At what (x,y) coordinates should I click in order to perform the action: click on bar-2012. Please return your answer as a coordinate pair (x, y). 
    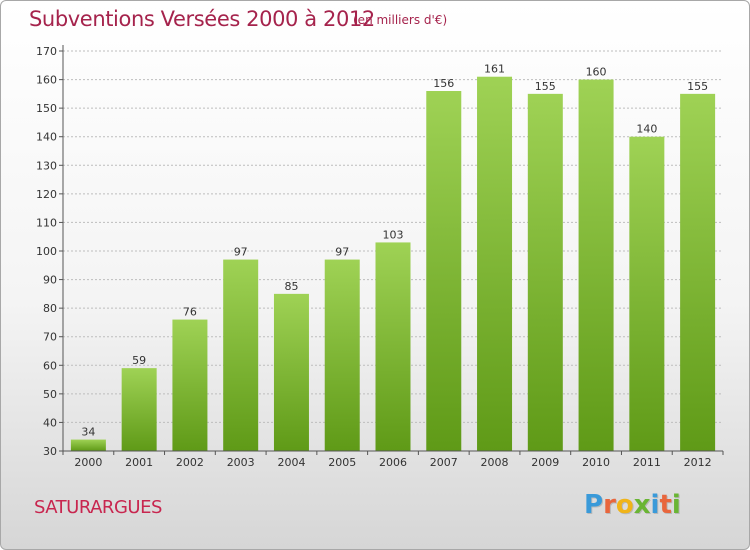
    Looking at the image, I should click on (698, 272).